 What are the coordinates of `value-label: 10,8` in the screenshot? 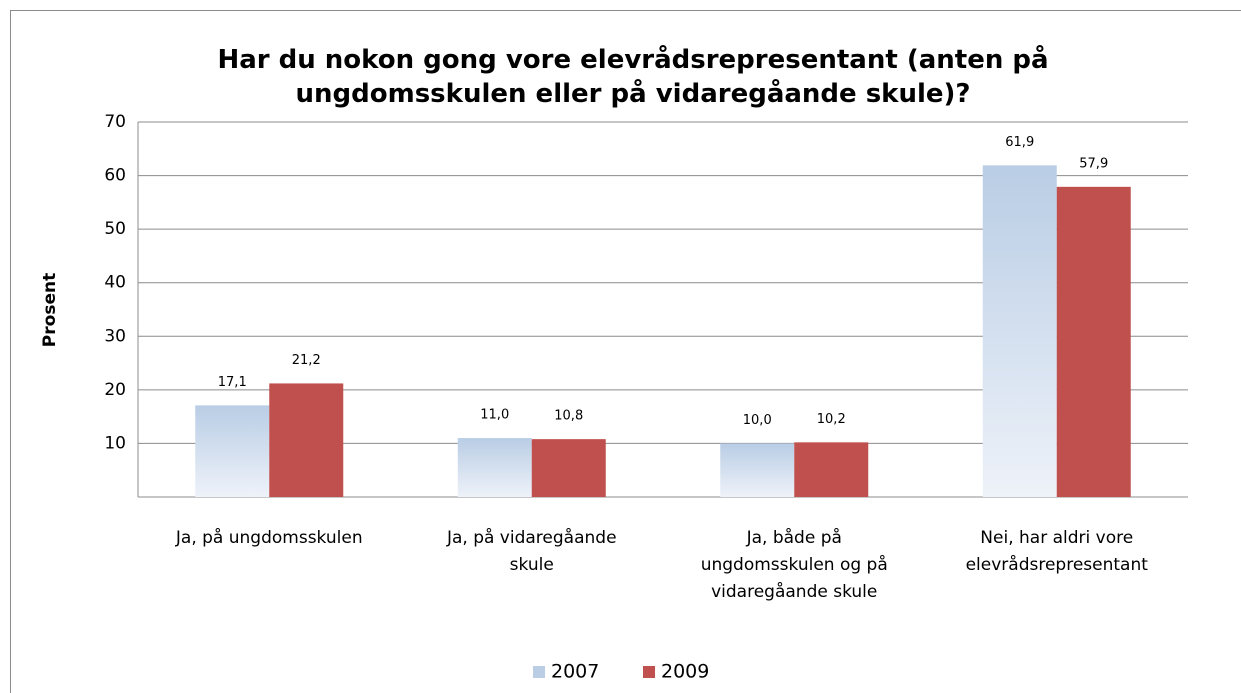 It's located at (568, 416).